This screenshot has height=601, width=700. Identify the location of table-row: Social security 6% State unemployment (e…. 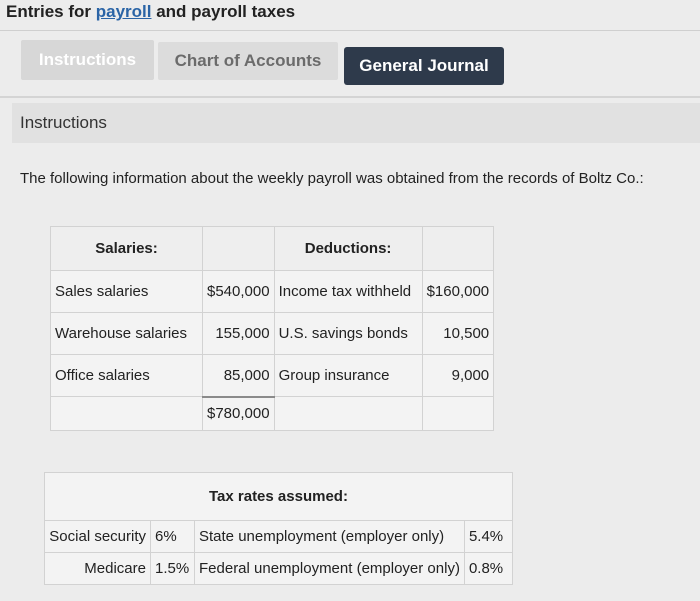
(278, 536).